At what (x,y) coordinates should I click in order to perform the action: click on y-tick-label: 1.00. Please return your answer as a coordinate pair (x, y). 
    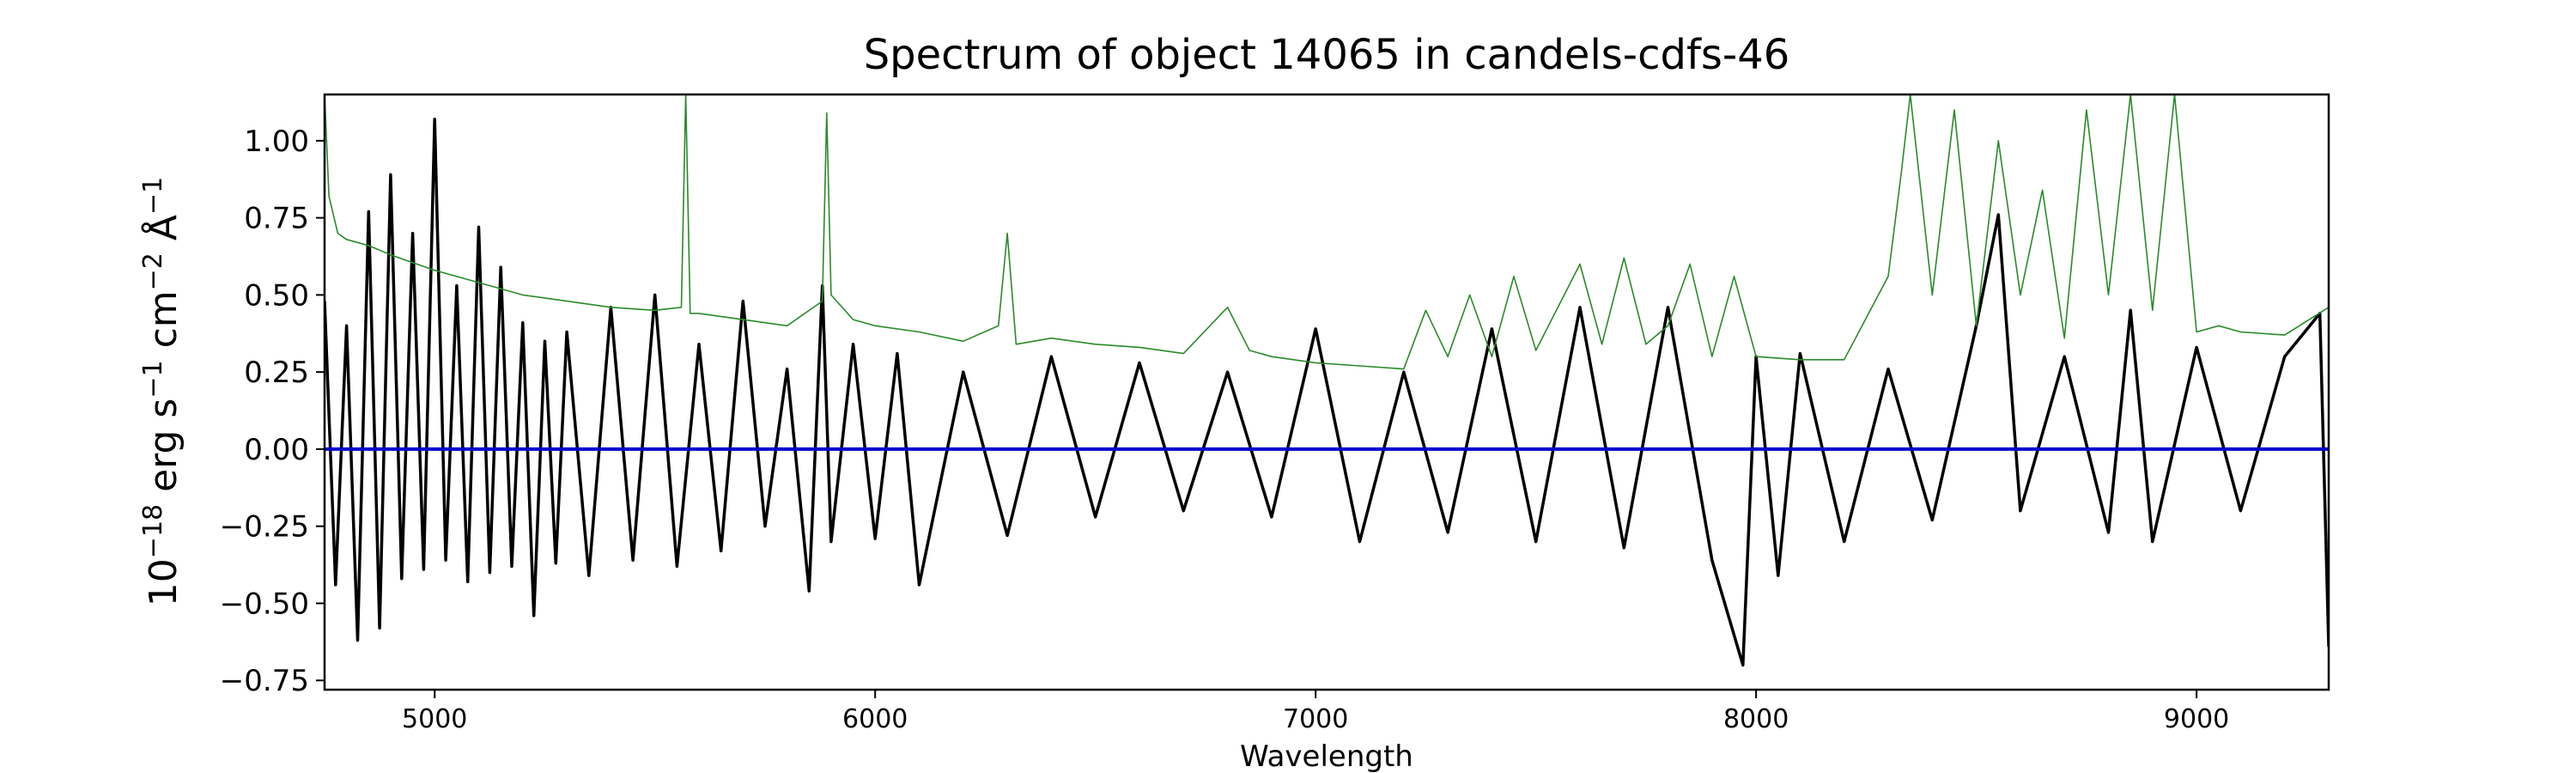
    Looking at the image, I should click on (276, 142).